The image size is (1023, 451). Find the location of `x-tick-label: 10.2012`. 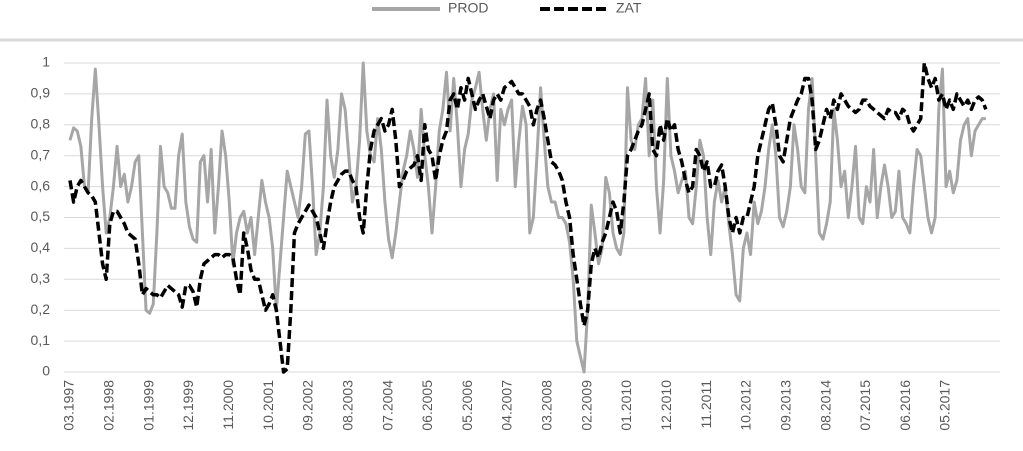

x-tick-label: 10.2012 is located at coordinates (746, 405).